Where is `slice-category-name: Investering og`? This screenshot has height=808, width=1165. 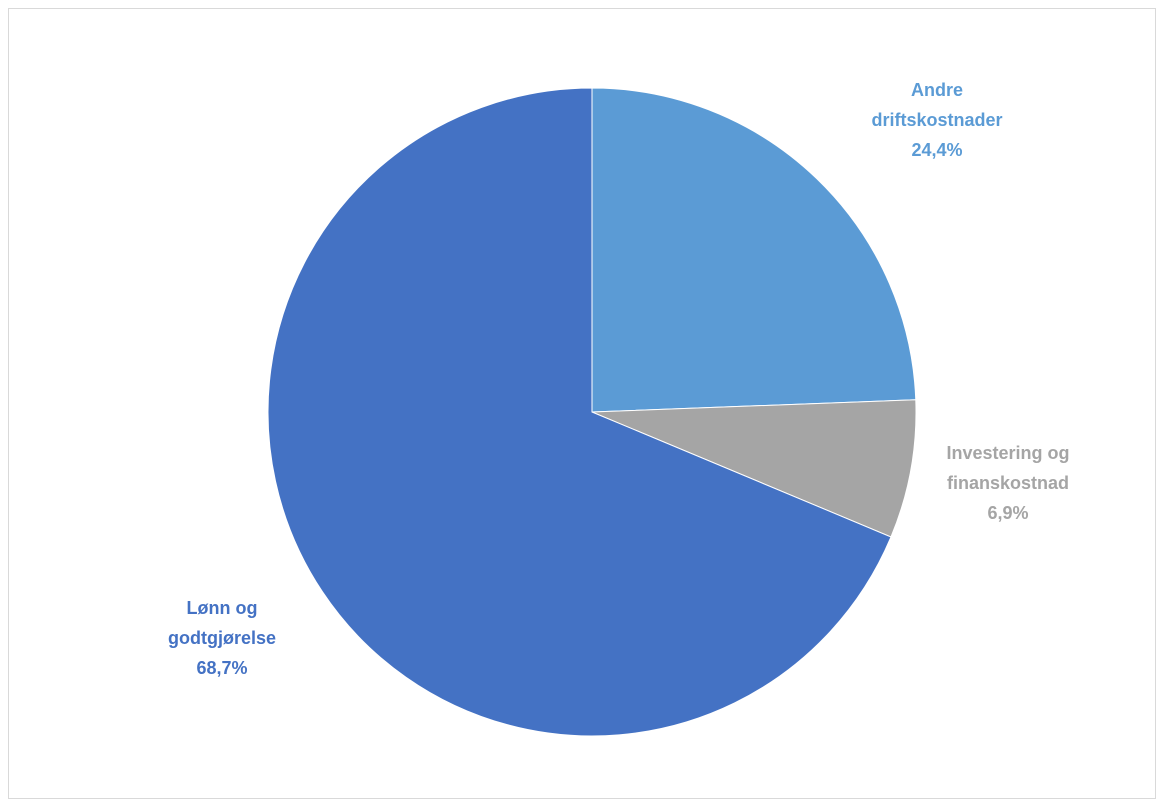 slice-category-name: Investering og is located at coordinates (1007, 453).